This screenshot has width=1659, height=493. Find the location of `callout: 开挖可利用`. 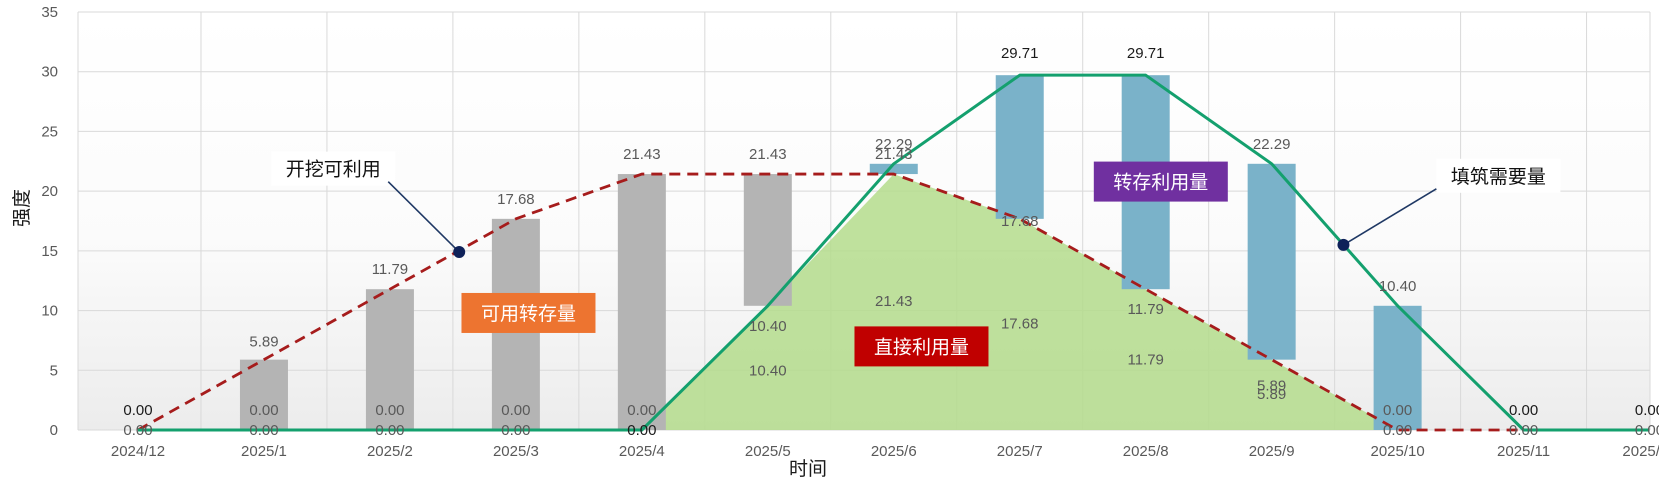

callout: 开挖可利用 is located at coordinates (368, 205).